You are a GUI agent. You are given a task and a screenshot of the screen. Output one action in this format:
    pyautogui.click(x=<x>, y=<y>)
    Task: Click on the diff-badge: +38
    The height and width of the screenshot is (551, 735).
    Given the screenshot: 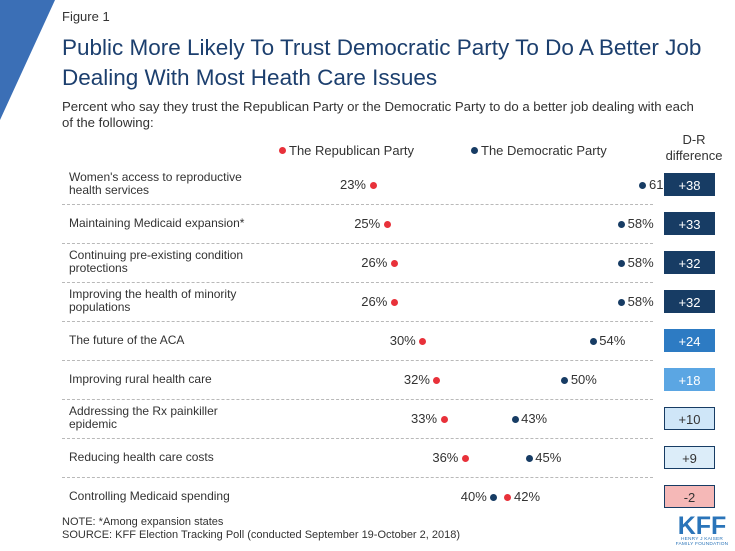 What is the action you would take?
    pyautogui.click(x=689, y=184)
    